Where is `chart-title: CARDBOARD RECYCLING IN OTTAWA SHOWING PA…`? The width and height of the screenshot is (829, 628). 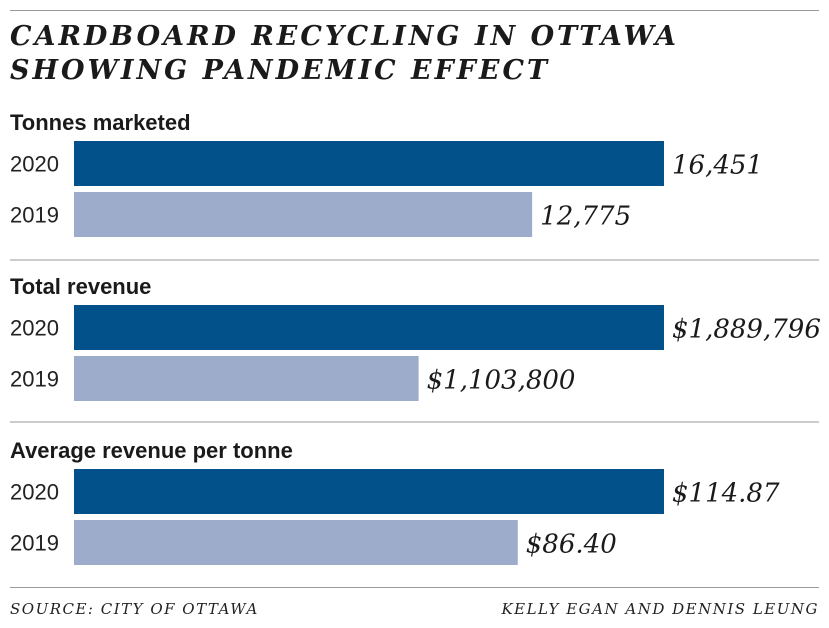 chart-title: CARDBOARD RECYCLING IN OTTAWA SHOWING PA… is located at coordinates (414, 54).